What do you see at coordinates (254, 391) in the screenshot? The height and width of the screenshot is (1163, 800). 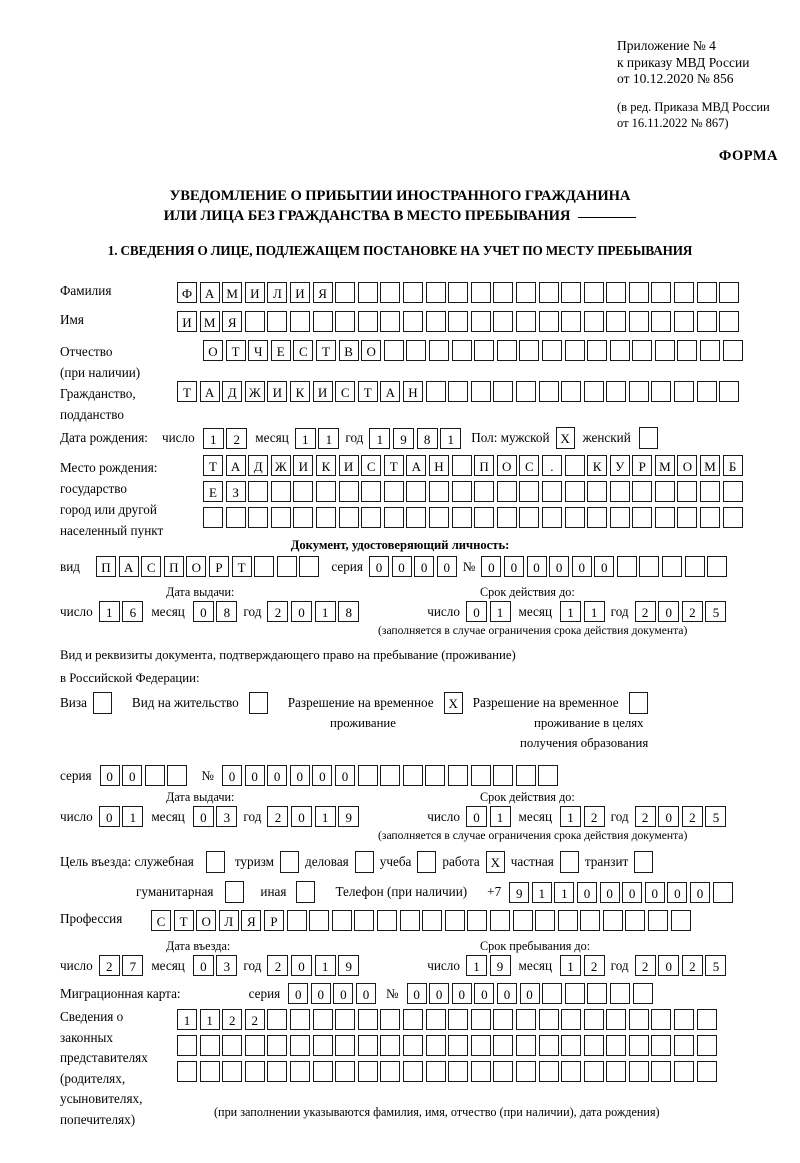 I see `char-cell: Ж` at bounding box center [254, 391].